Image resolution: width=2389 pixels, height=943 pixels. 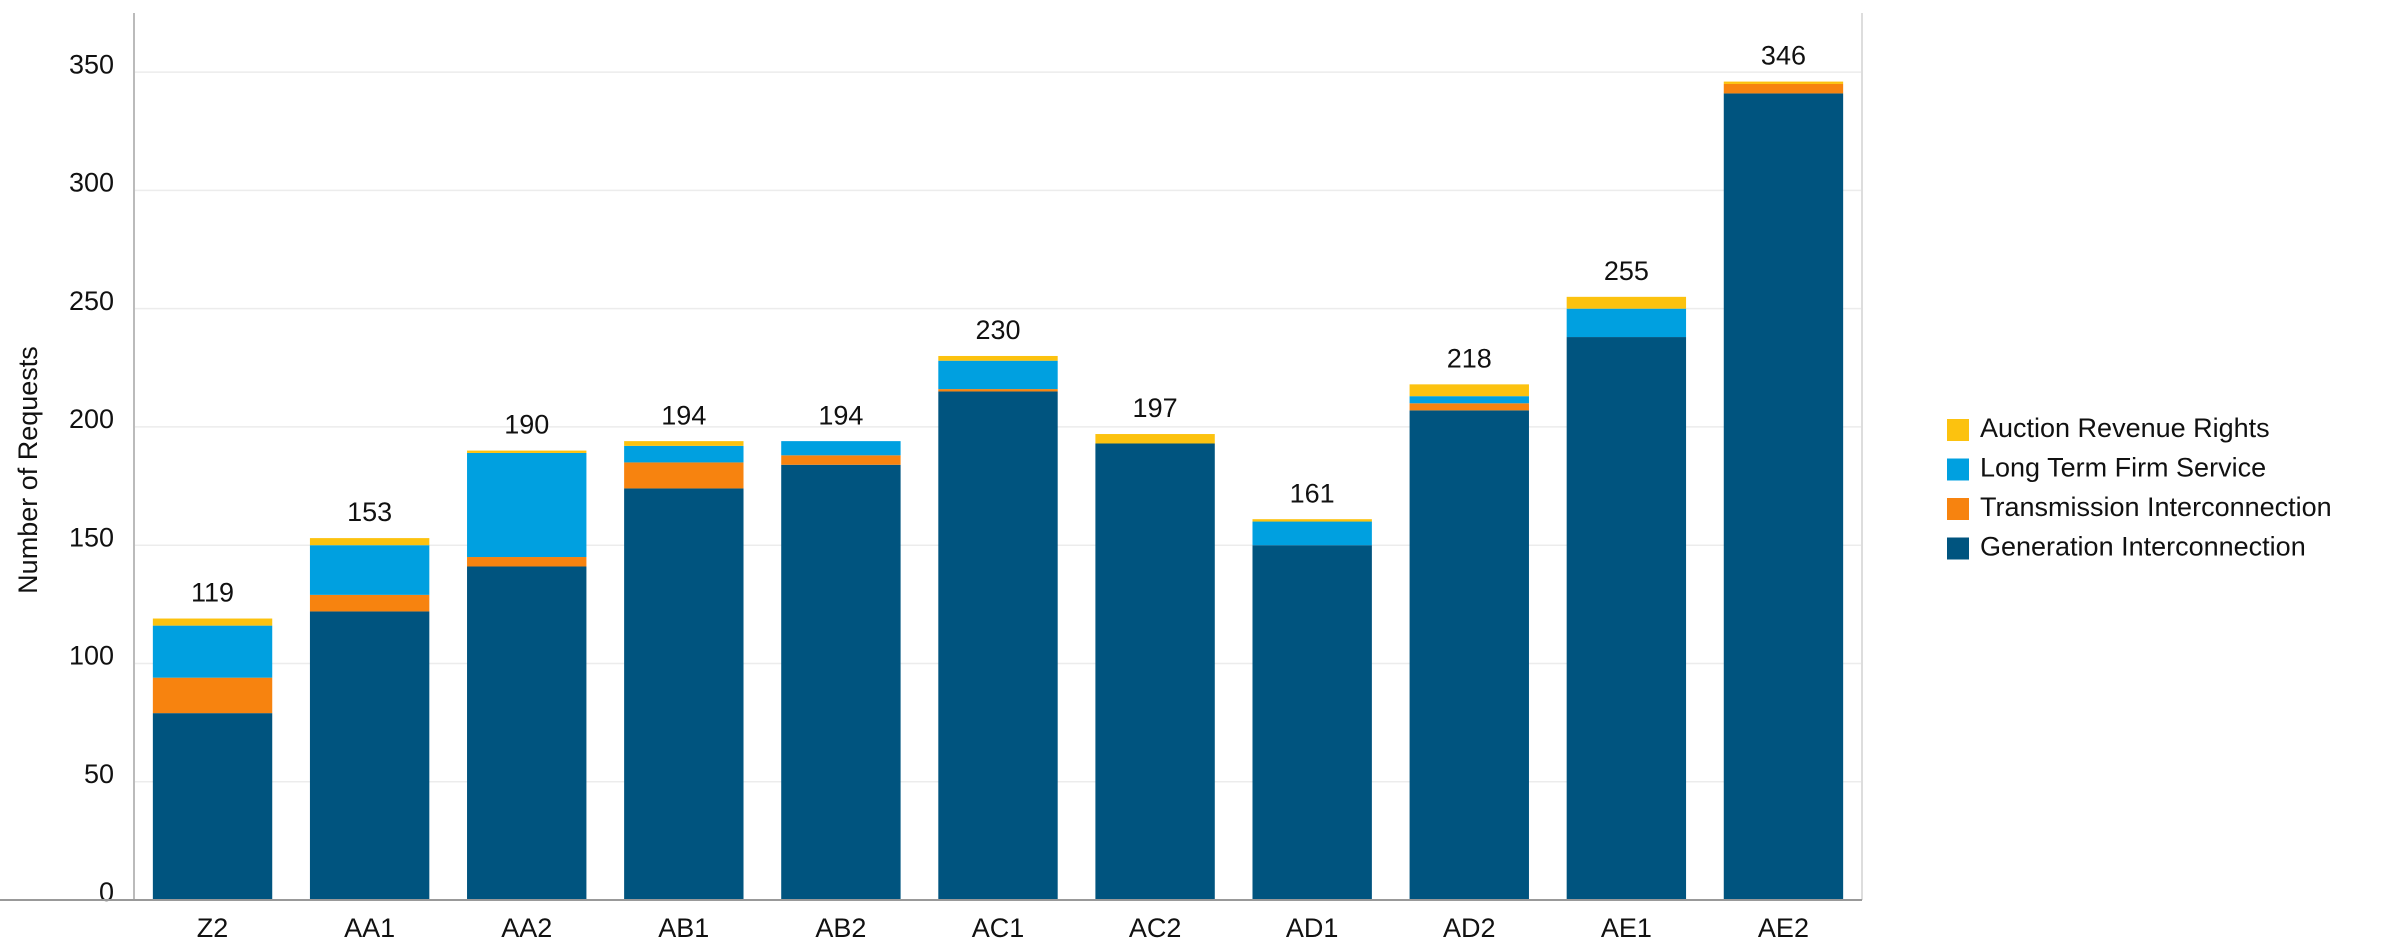 I want to click on x-tick-label: AB1, so click(x=683, y=928).